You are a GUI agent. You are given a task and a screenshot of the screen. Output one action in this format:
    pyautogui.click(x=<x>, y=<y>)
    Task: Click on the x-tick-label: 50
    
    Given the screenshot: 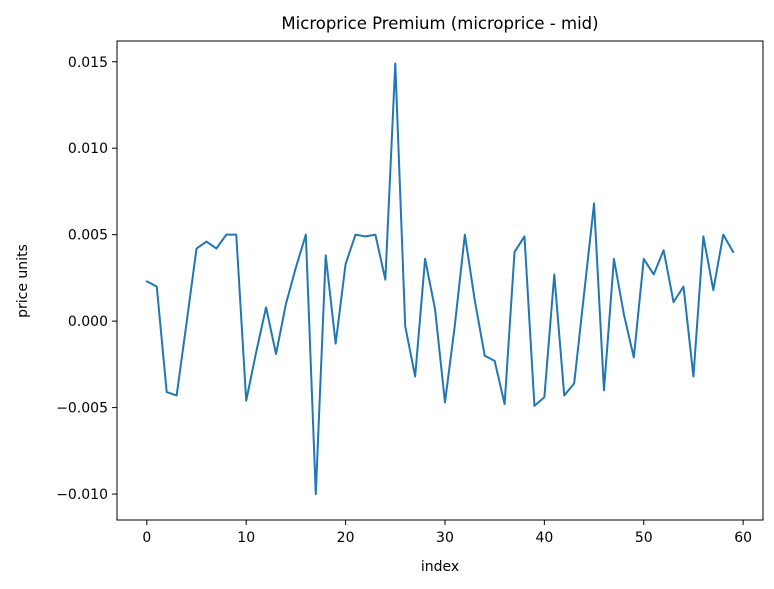 What is the action you would take?
    pyautogui.click(x=644, y=538)
    